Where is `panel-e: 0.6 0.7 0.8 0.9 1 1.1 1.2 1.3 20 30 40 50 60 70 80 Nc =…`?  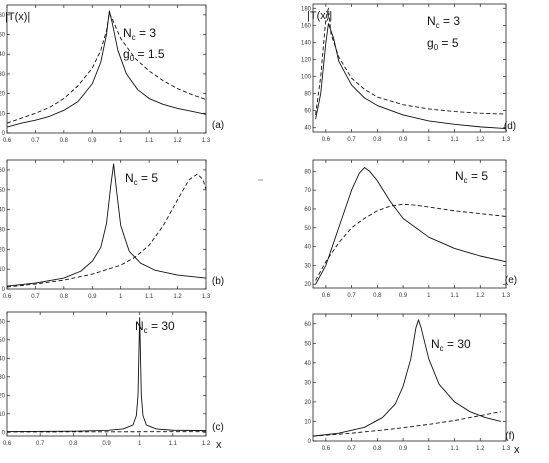 panel-e: 0.6 0.7 0.8 0.9 1 1.1 1.2 1.3 20 30 40 50 60 70 80 Nc =… is located at coordinates (410, 229).